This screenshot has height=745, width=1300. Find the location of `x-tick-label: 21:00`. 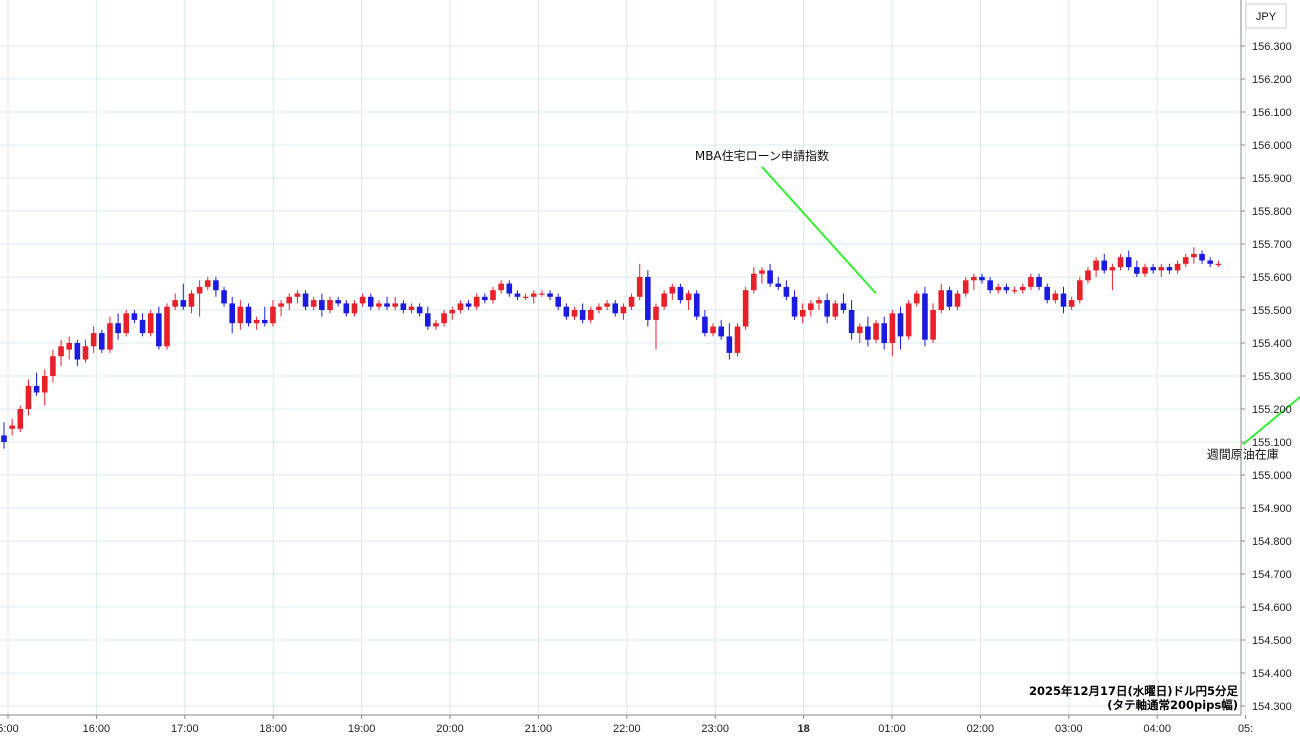

x-tick-label: 21:00 is located at coordinates (539, 729).